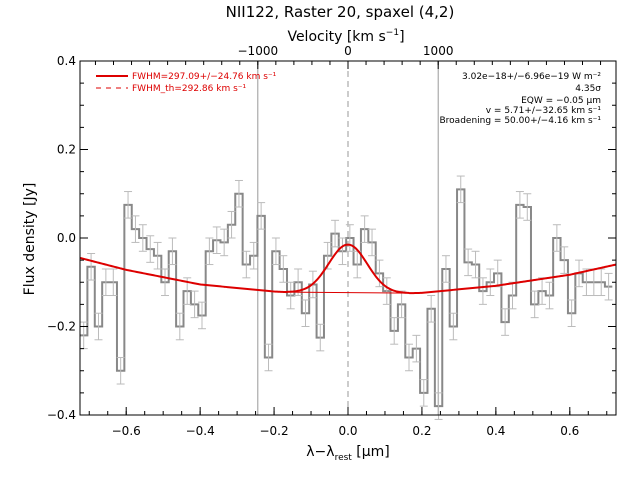  I want to click on y-axis-label: Flux density [Jy], so click(30, 239).